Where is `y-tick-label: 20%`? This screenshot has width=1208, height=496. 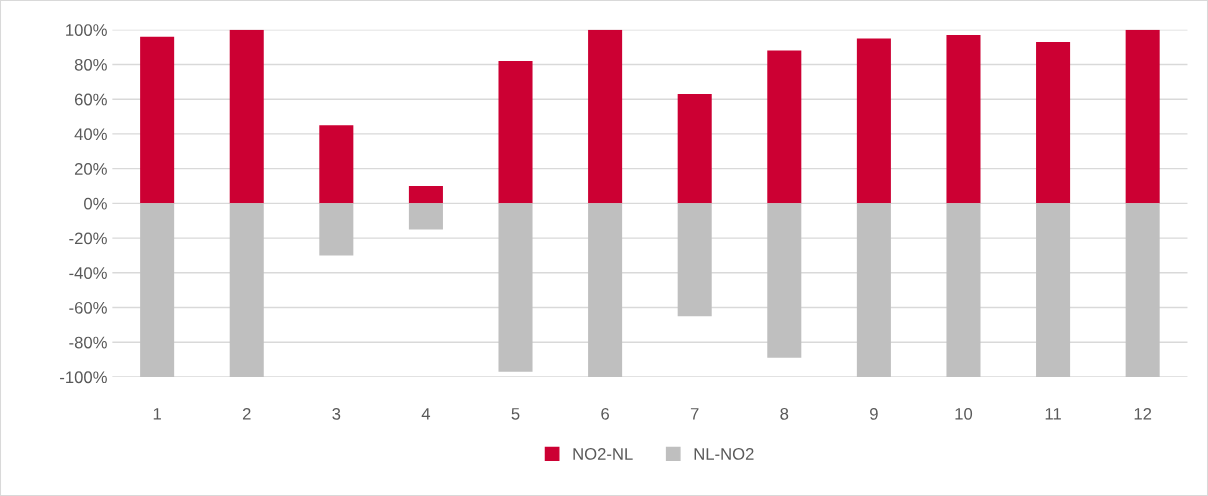
y-tick-label: 20% is located at coordinates (90, 169).